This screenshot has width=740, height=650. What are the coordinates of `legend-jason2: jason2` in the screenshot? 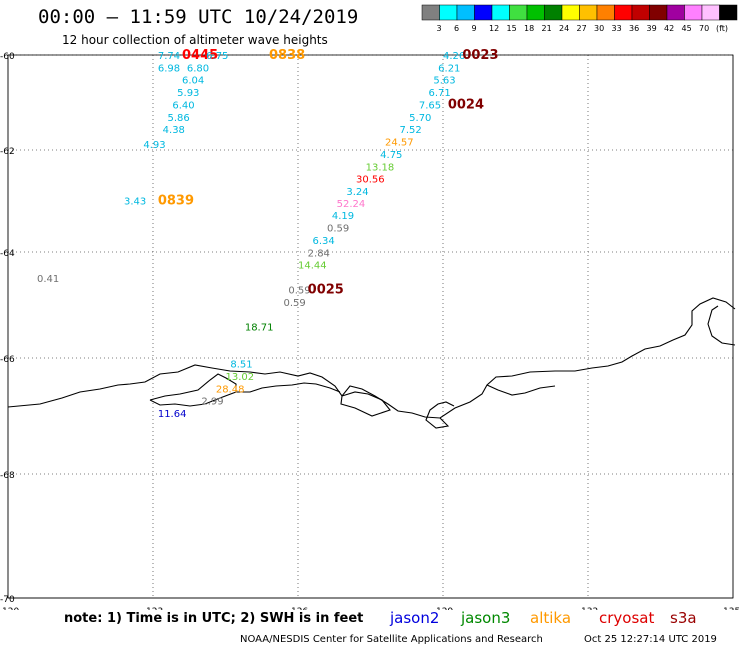 It's located at (415, 618).